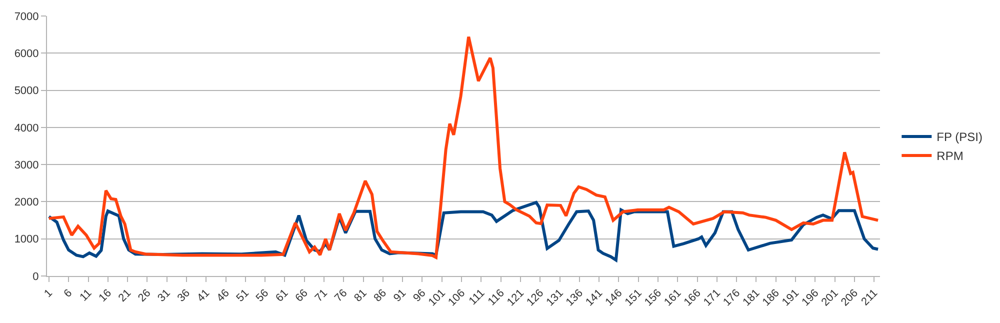  I want to click on x-tick-label: 151, so click(633, 298).